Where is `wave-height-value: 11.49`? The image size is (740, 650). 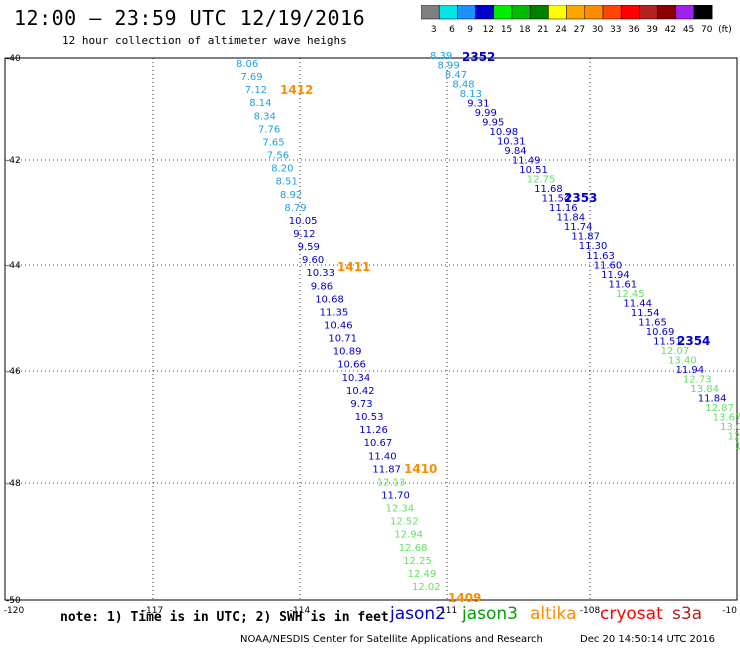 wave-height-value: 11.49 is located at coordinates (526, 161).